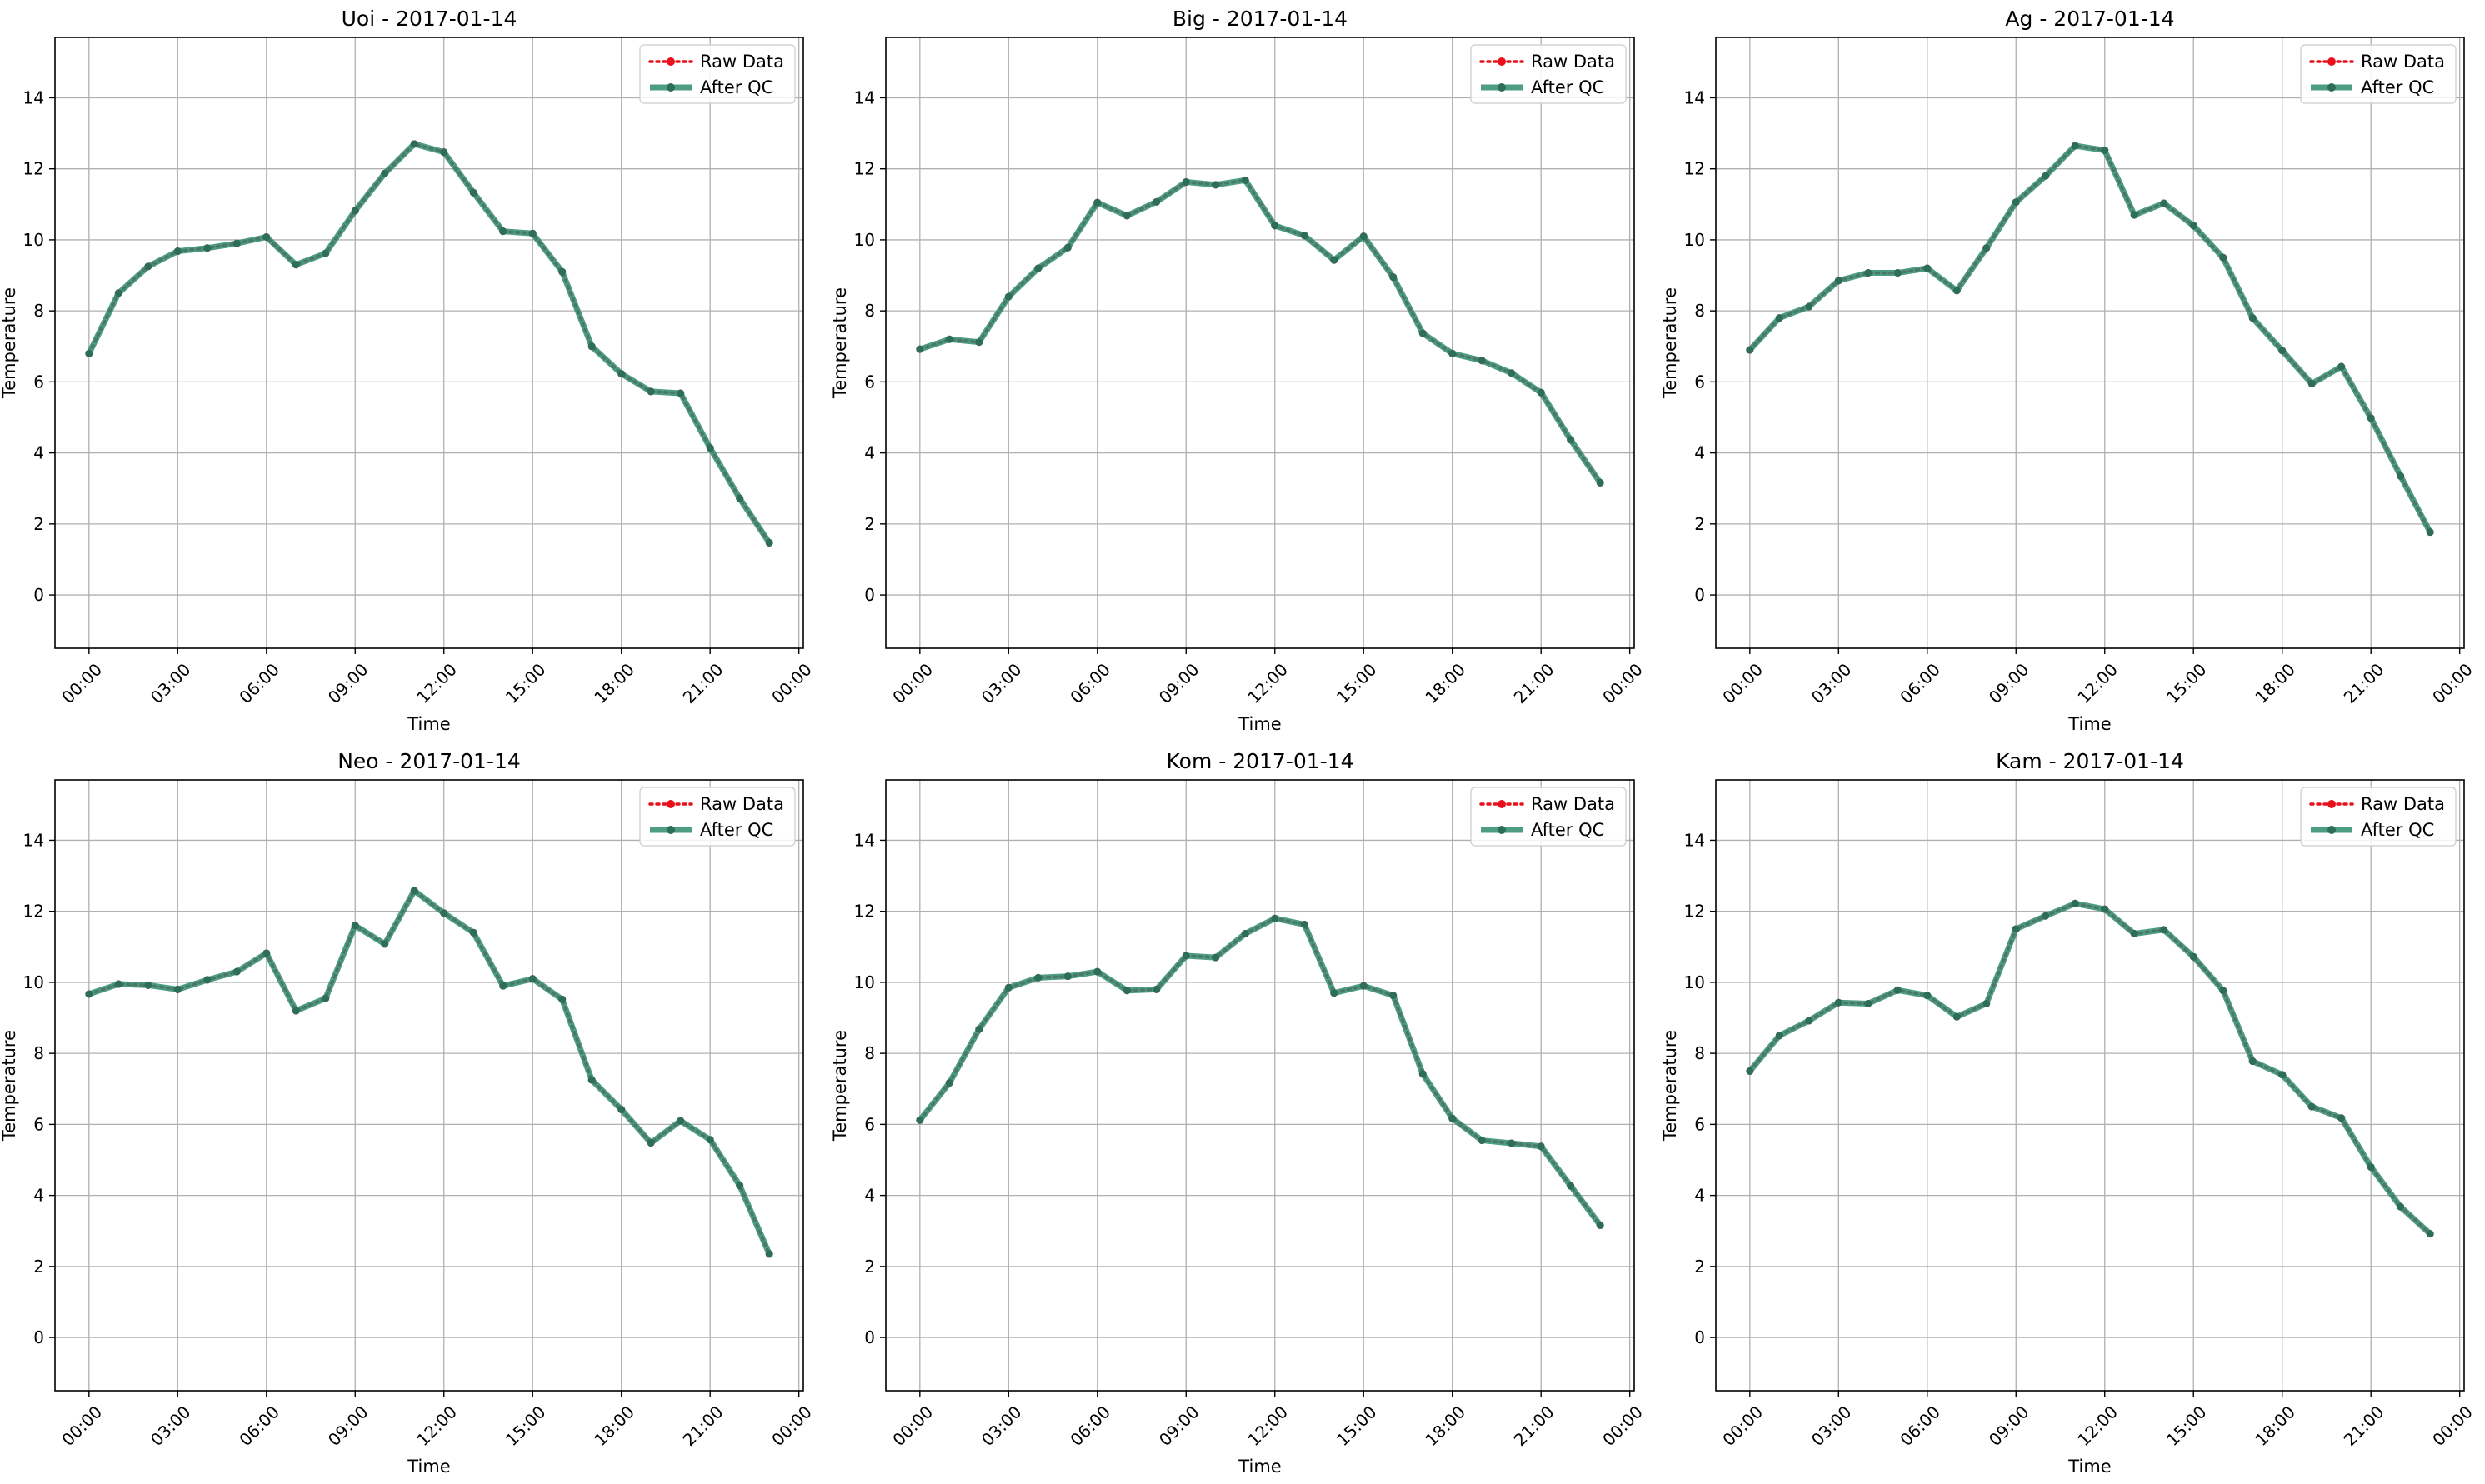  What do you see at coordinates (869, 453) in the screenshot?
I see `y-tick-label: 4` at bounding box center [869, 453].